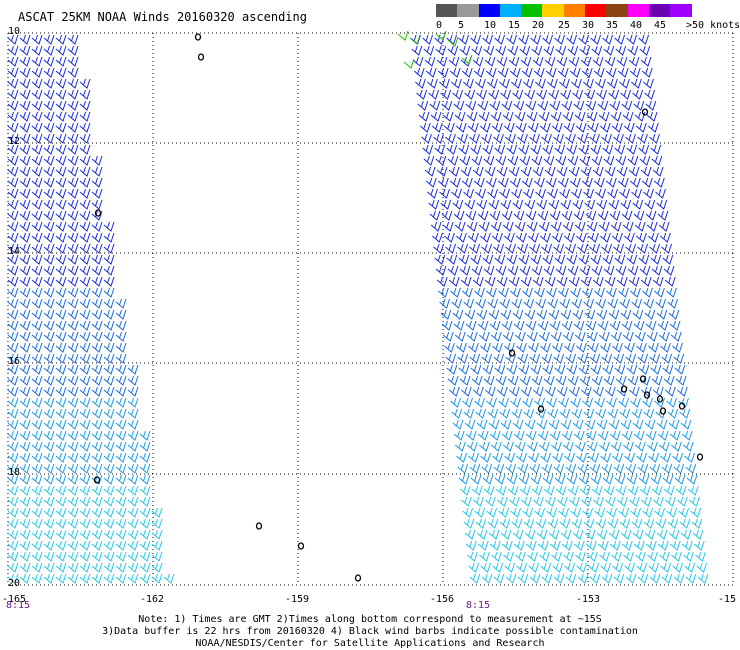 The height and width of the screenshot is (650, 740). I want to click on island, so click(541, 409).